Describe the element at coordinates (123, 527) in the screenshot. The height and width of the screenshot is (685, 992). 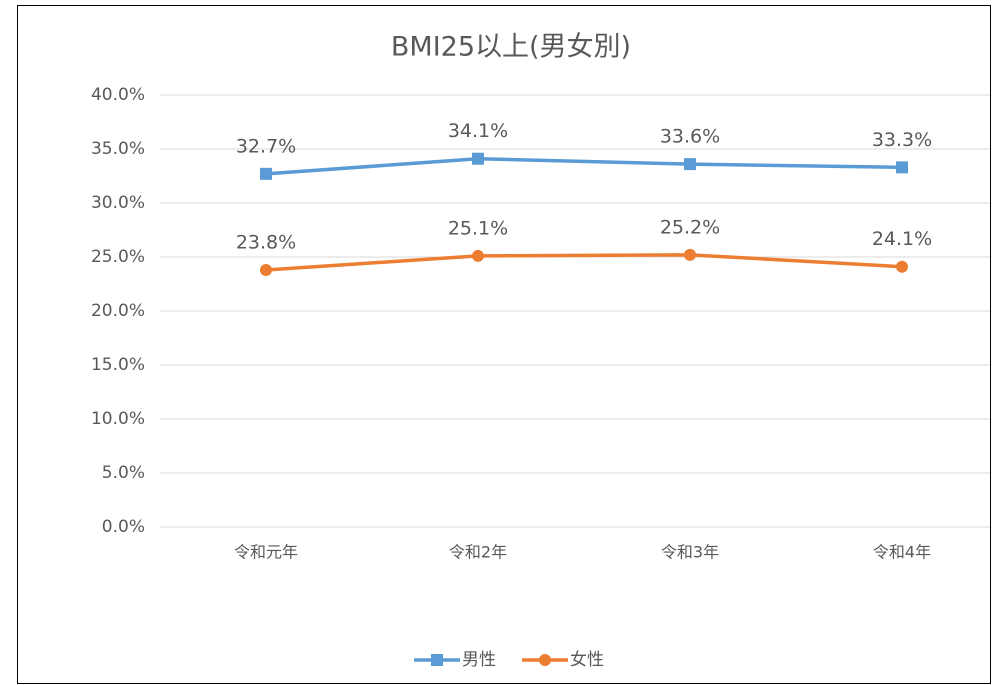
I see `y-tick-label: 0.0%` at that location.